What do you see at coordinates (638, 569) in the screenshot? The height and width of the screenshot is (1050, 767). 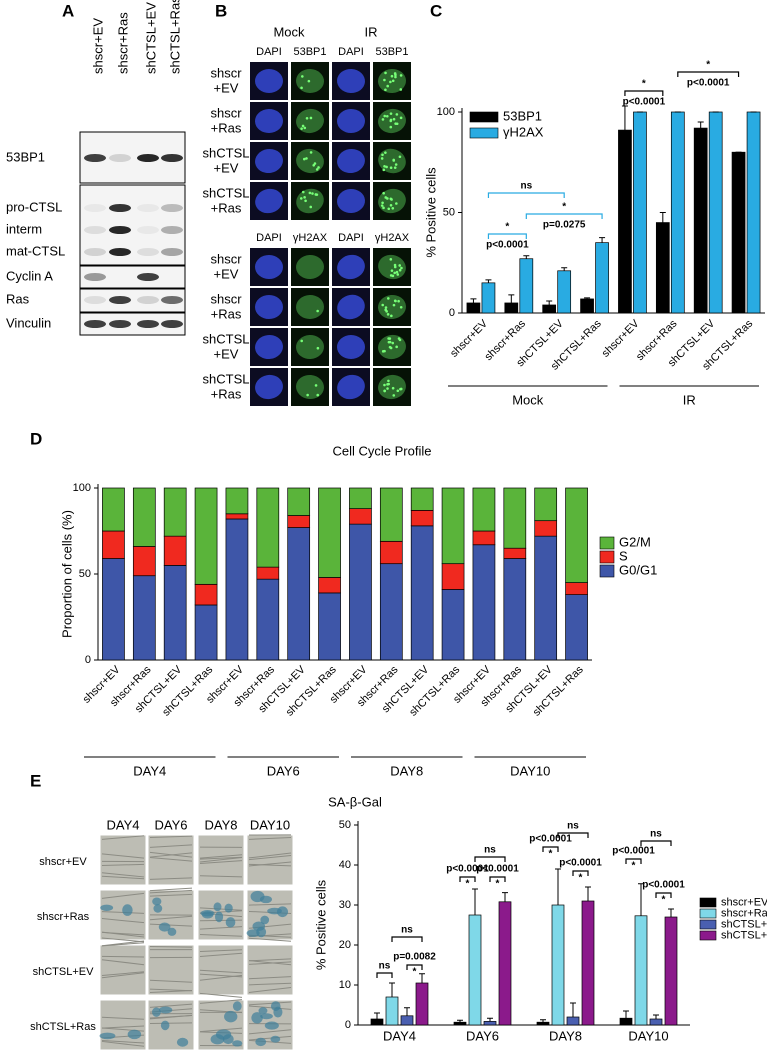 I see `legend-label: G0/G1` at bounding box center [638, 569].